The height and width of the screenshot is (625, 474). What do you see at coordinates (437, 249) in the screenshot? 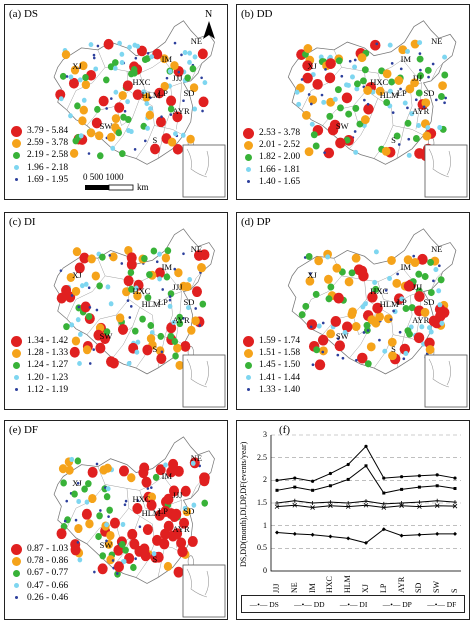
I see `region-label-ne: NE` at bounding box center [437, 249].